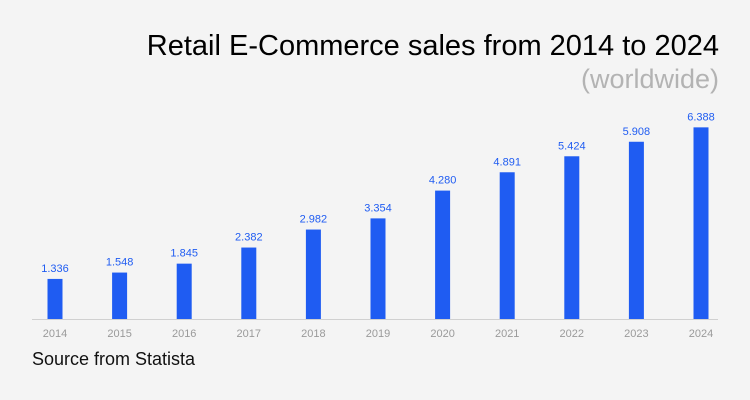  What do you see at coordinates (314, 220) in the screenshot?
I see `value-label-2018: 2.982` at bounding box center [314, 220].